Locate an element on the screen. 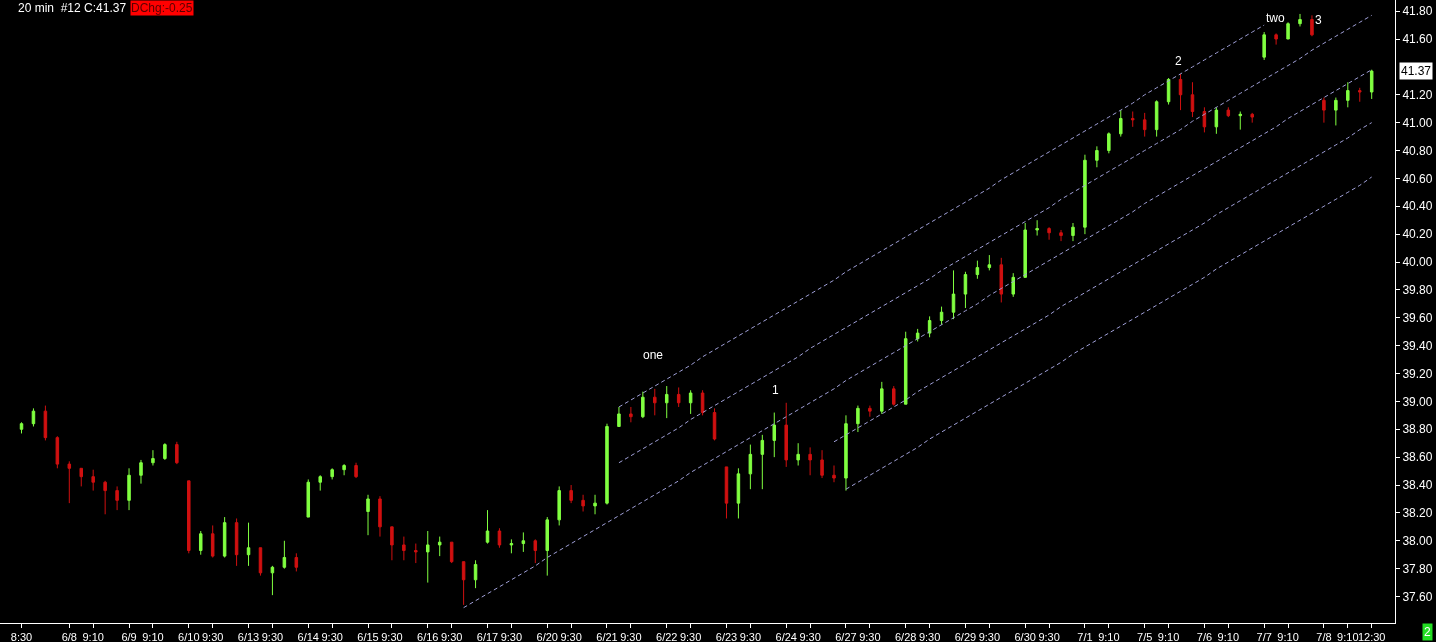 The width and height of the screenshot is (1436, 642). chart-title: 20 min #12 C:41.37 is located at coordinates (72, 8).